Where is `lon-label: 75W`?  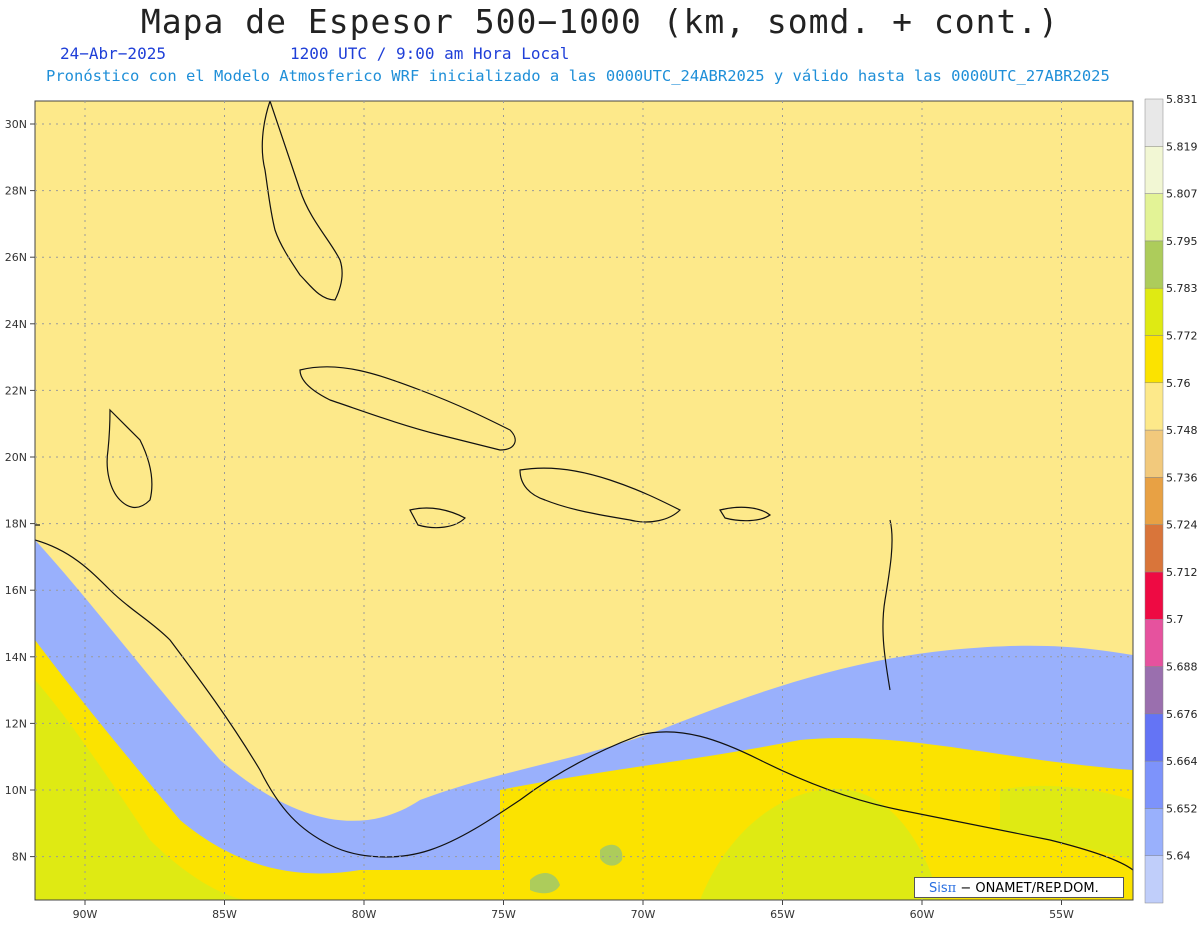
lon-label: 75W is located at coordinates (503, 914).